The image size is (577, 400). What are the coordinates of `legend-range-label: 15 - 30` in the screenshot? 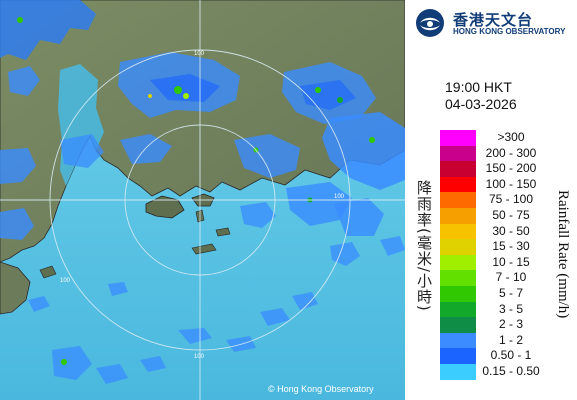 It's located at (511, 246).